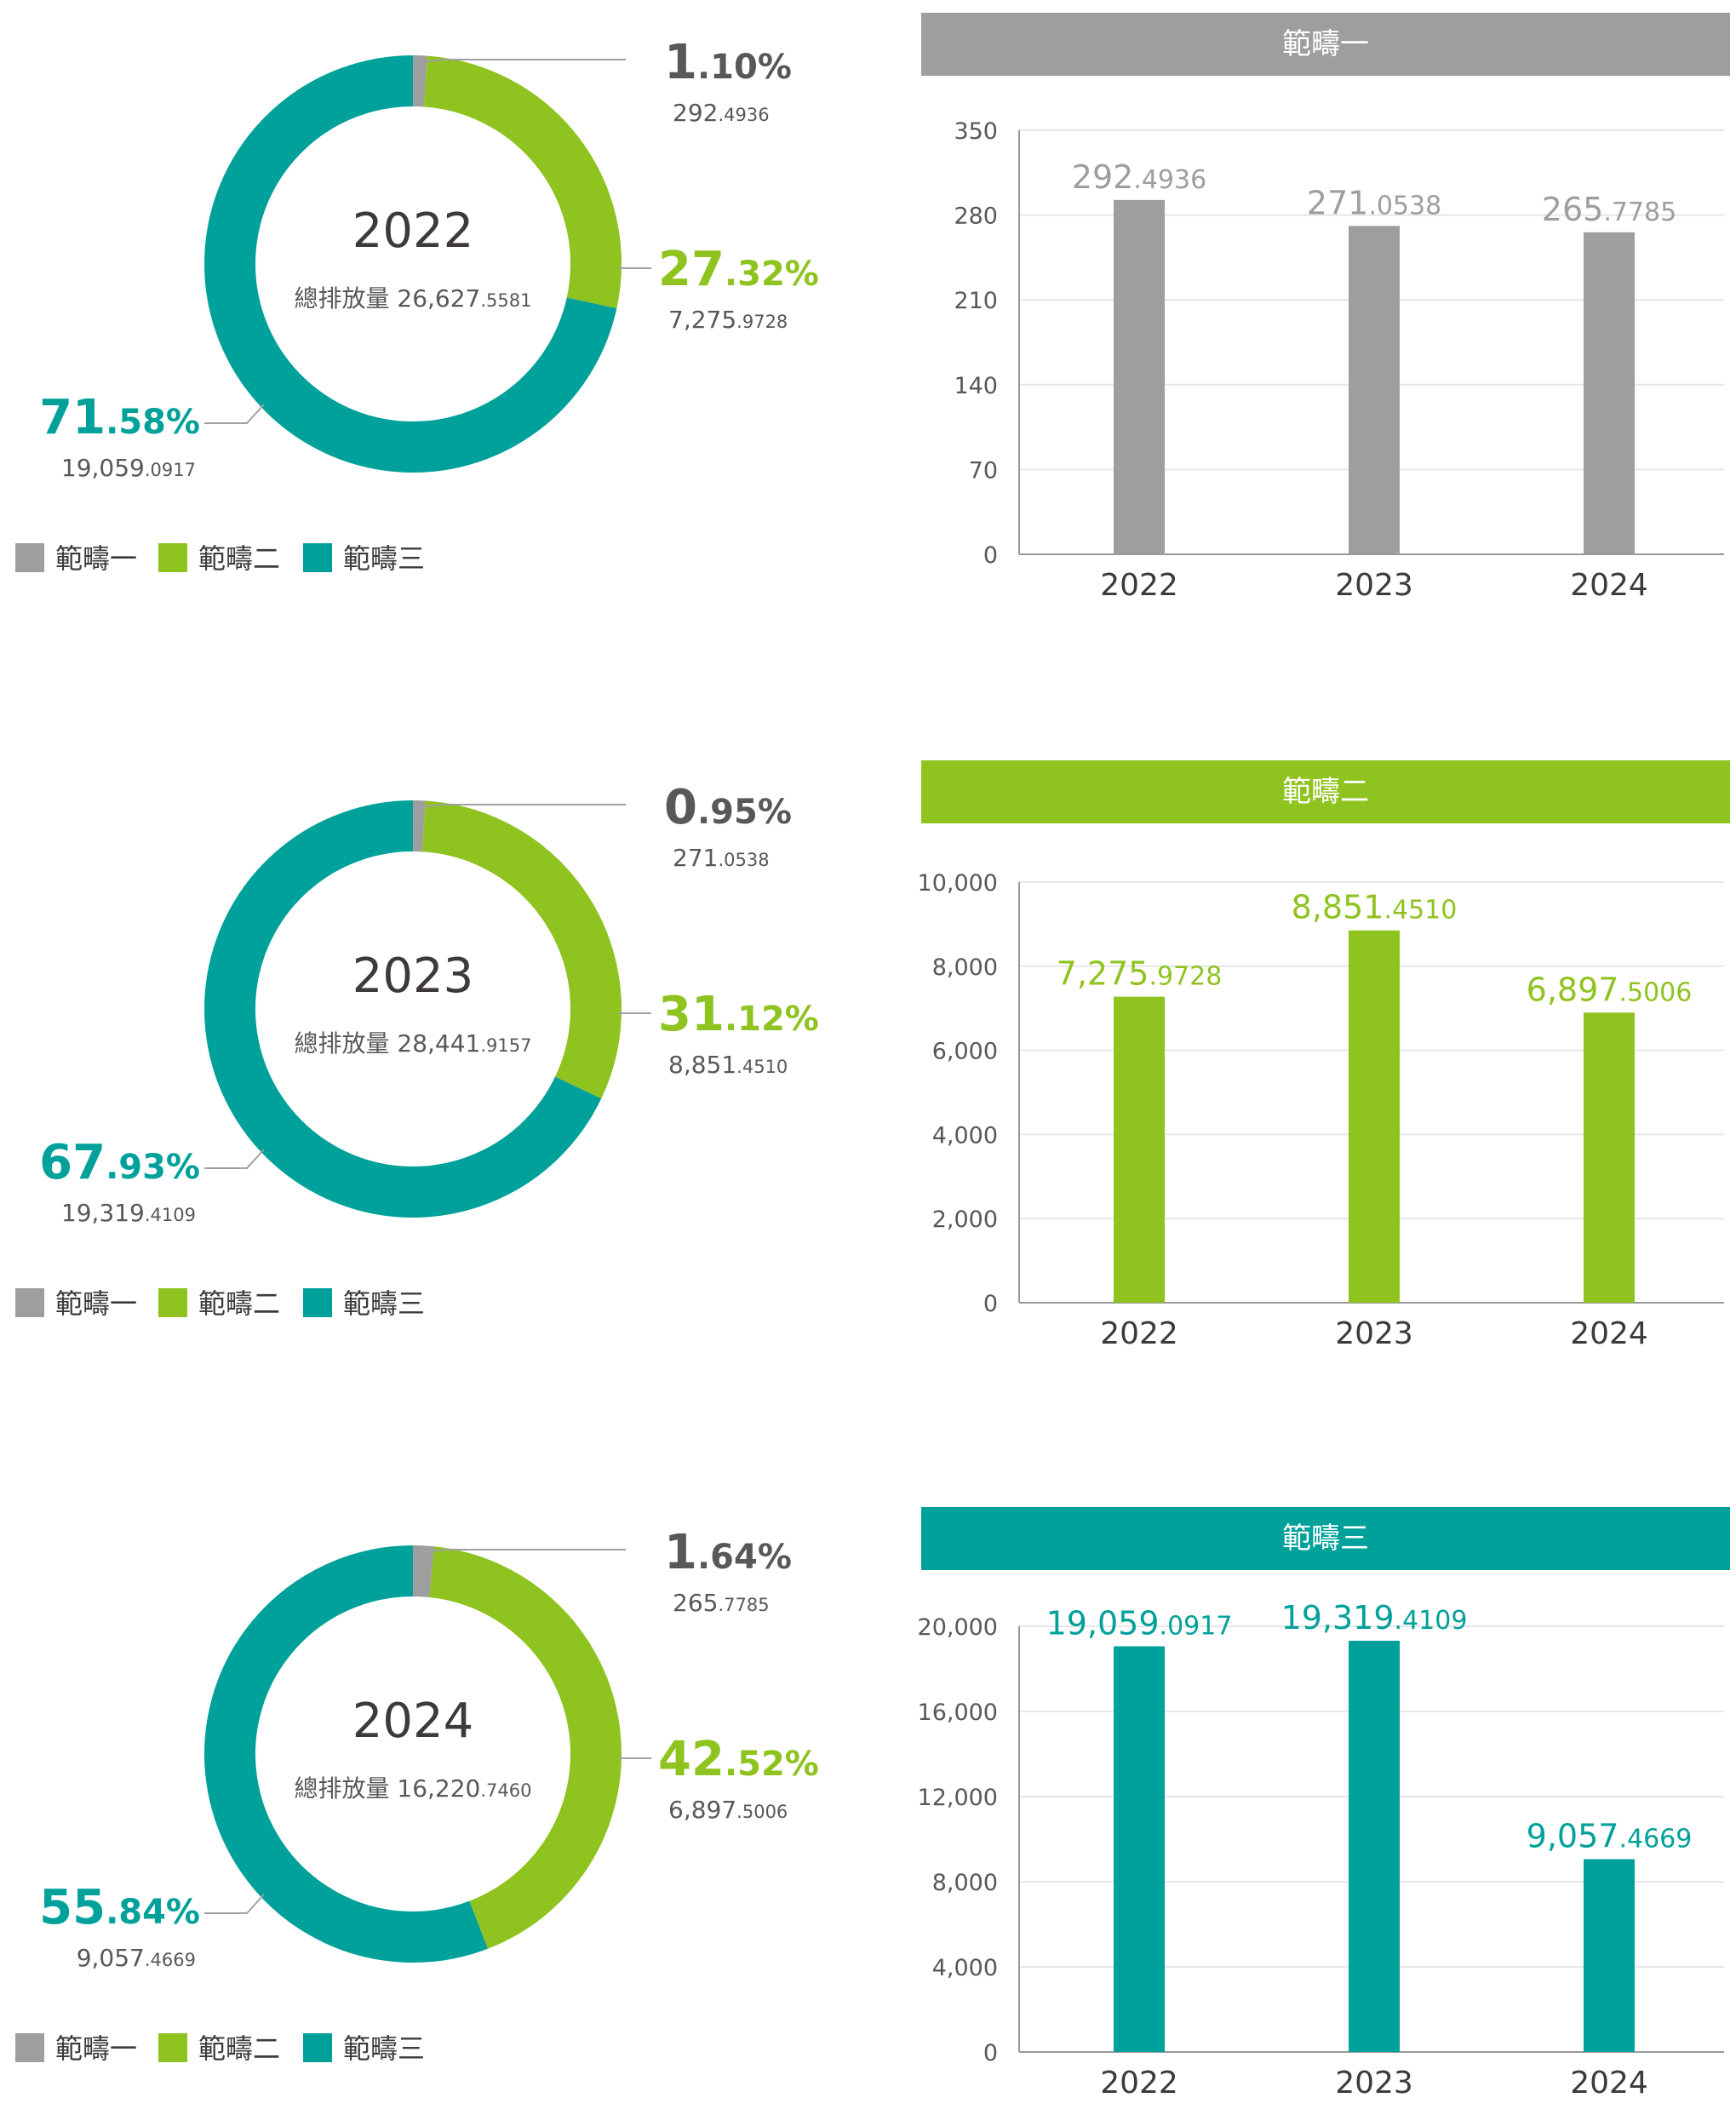 The width and height of the screenshot is (1736, 2115). What do you see at coordinates (743, 1605) in the screenshot?
I see `callout-val-scope1-minor: .7785` at bounding box center [743, 1605].